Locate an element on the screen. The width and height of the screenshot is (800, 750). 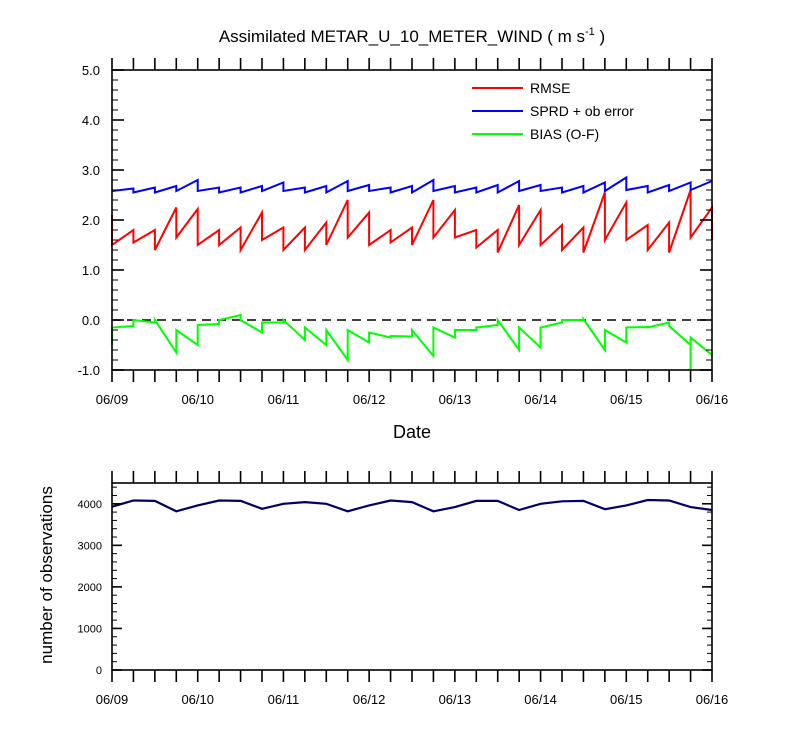
bottom-x-tick-label: 06/13 is located at coordinates (455, 699).